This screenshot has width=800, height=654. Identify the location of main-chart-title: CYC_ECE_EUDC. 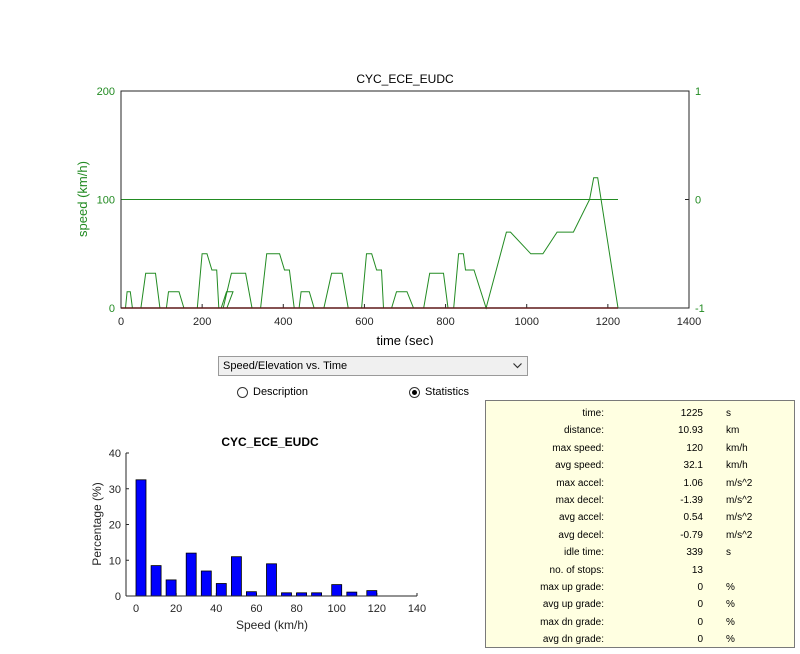
(405, 79).